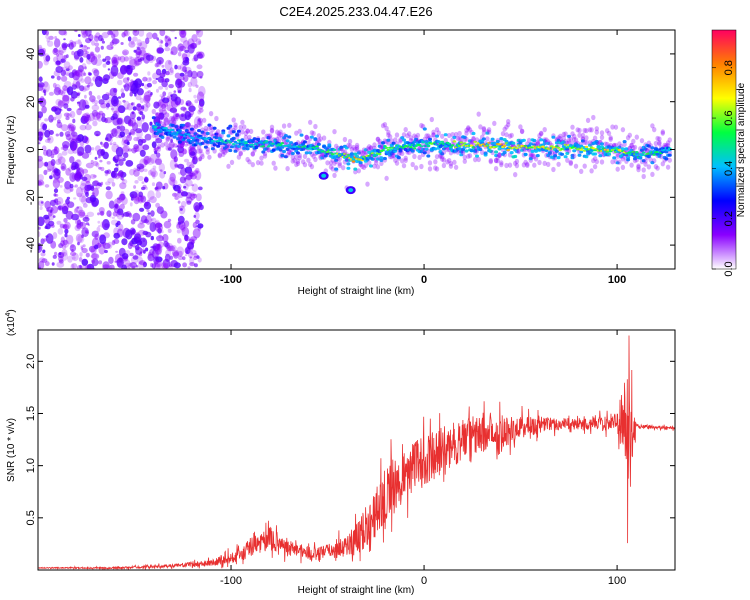  Describe the element at coordinates (31, 245) in the screenshot. I see `spectrogram-y-tick-label: -40` at that location.